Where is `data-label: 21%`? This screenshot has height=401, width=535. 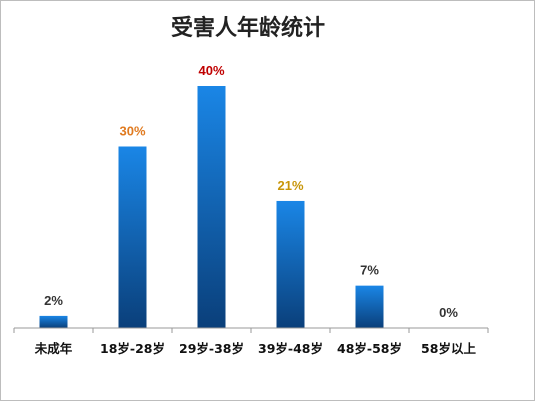 data-label: 21% is located at coordinates (290, 185).